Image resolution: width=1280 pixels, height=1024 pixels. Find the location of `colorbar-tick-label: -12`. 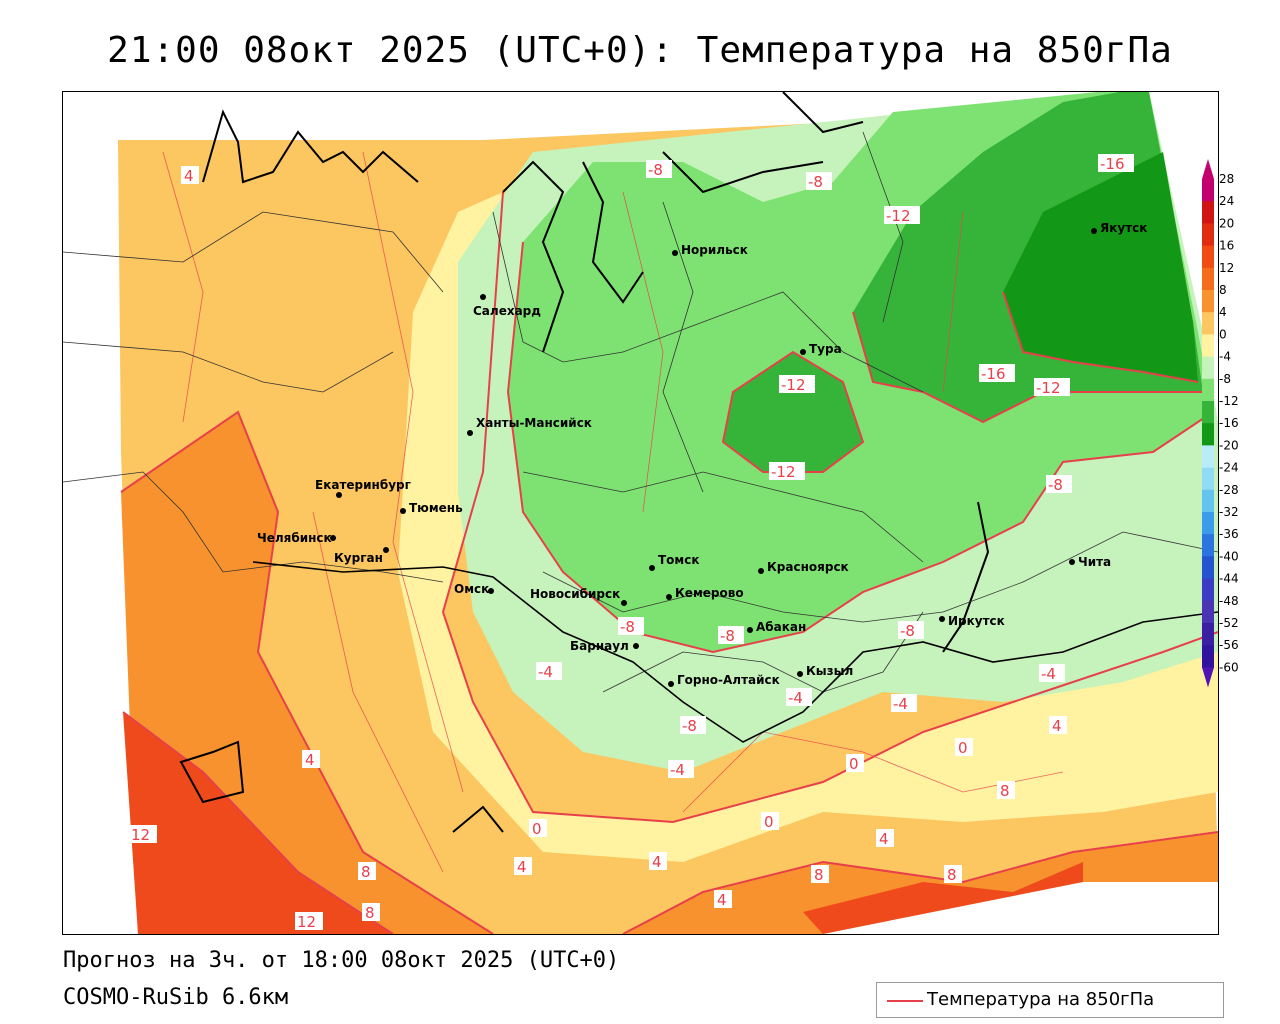

colorbar-tick-label: -12 is located at coordinates (1229, 401).